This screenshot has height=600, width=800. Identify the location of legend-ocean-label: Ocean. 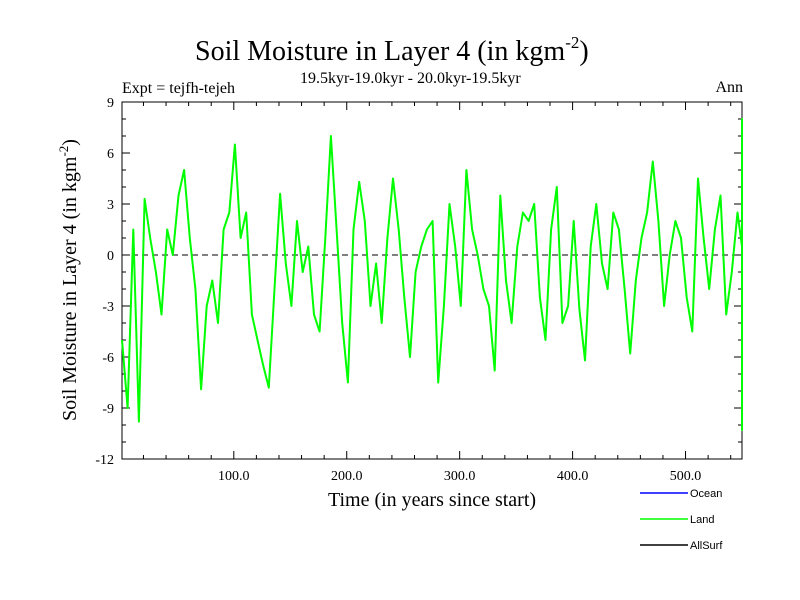
(706, 494).